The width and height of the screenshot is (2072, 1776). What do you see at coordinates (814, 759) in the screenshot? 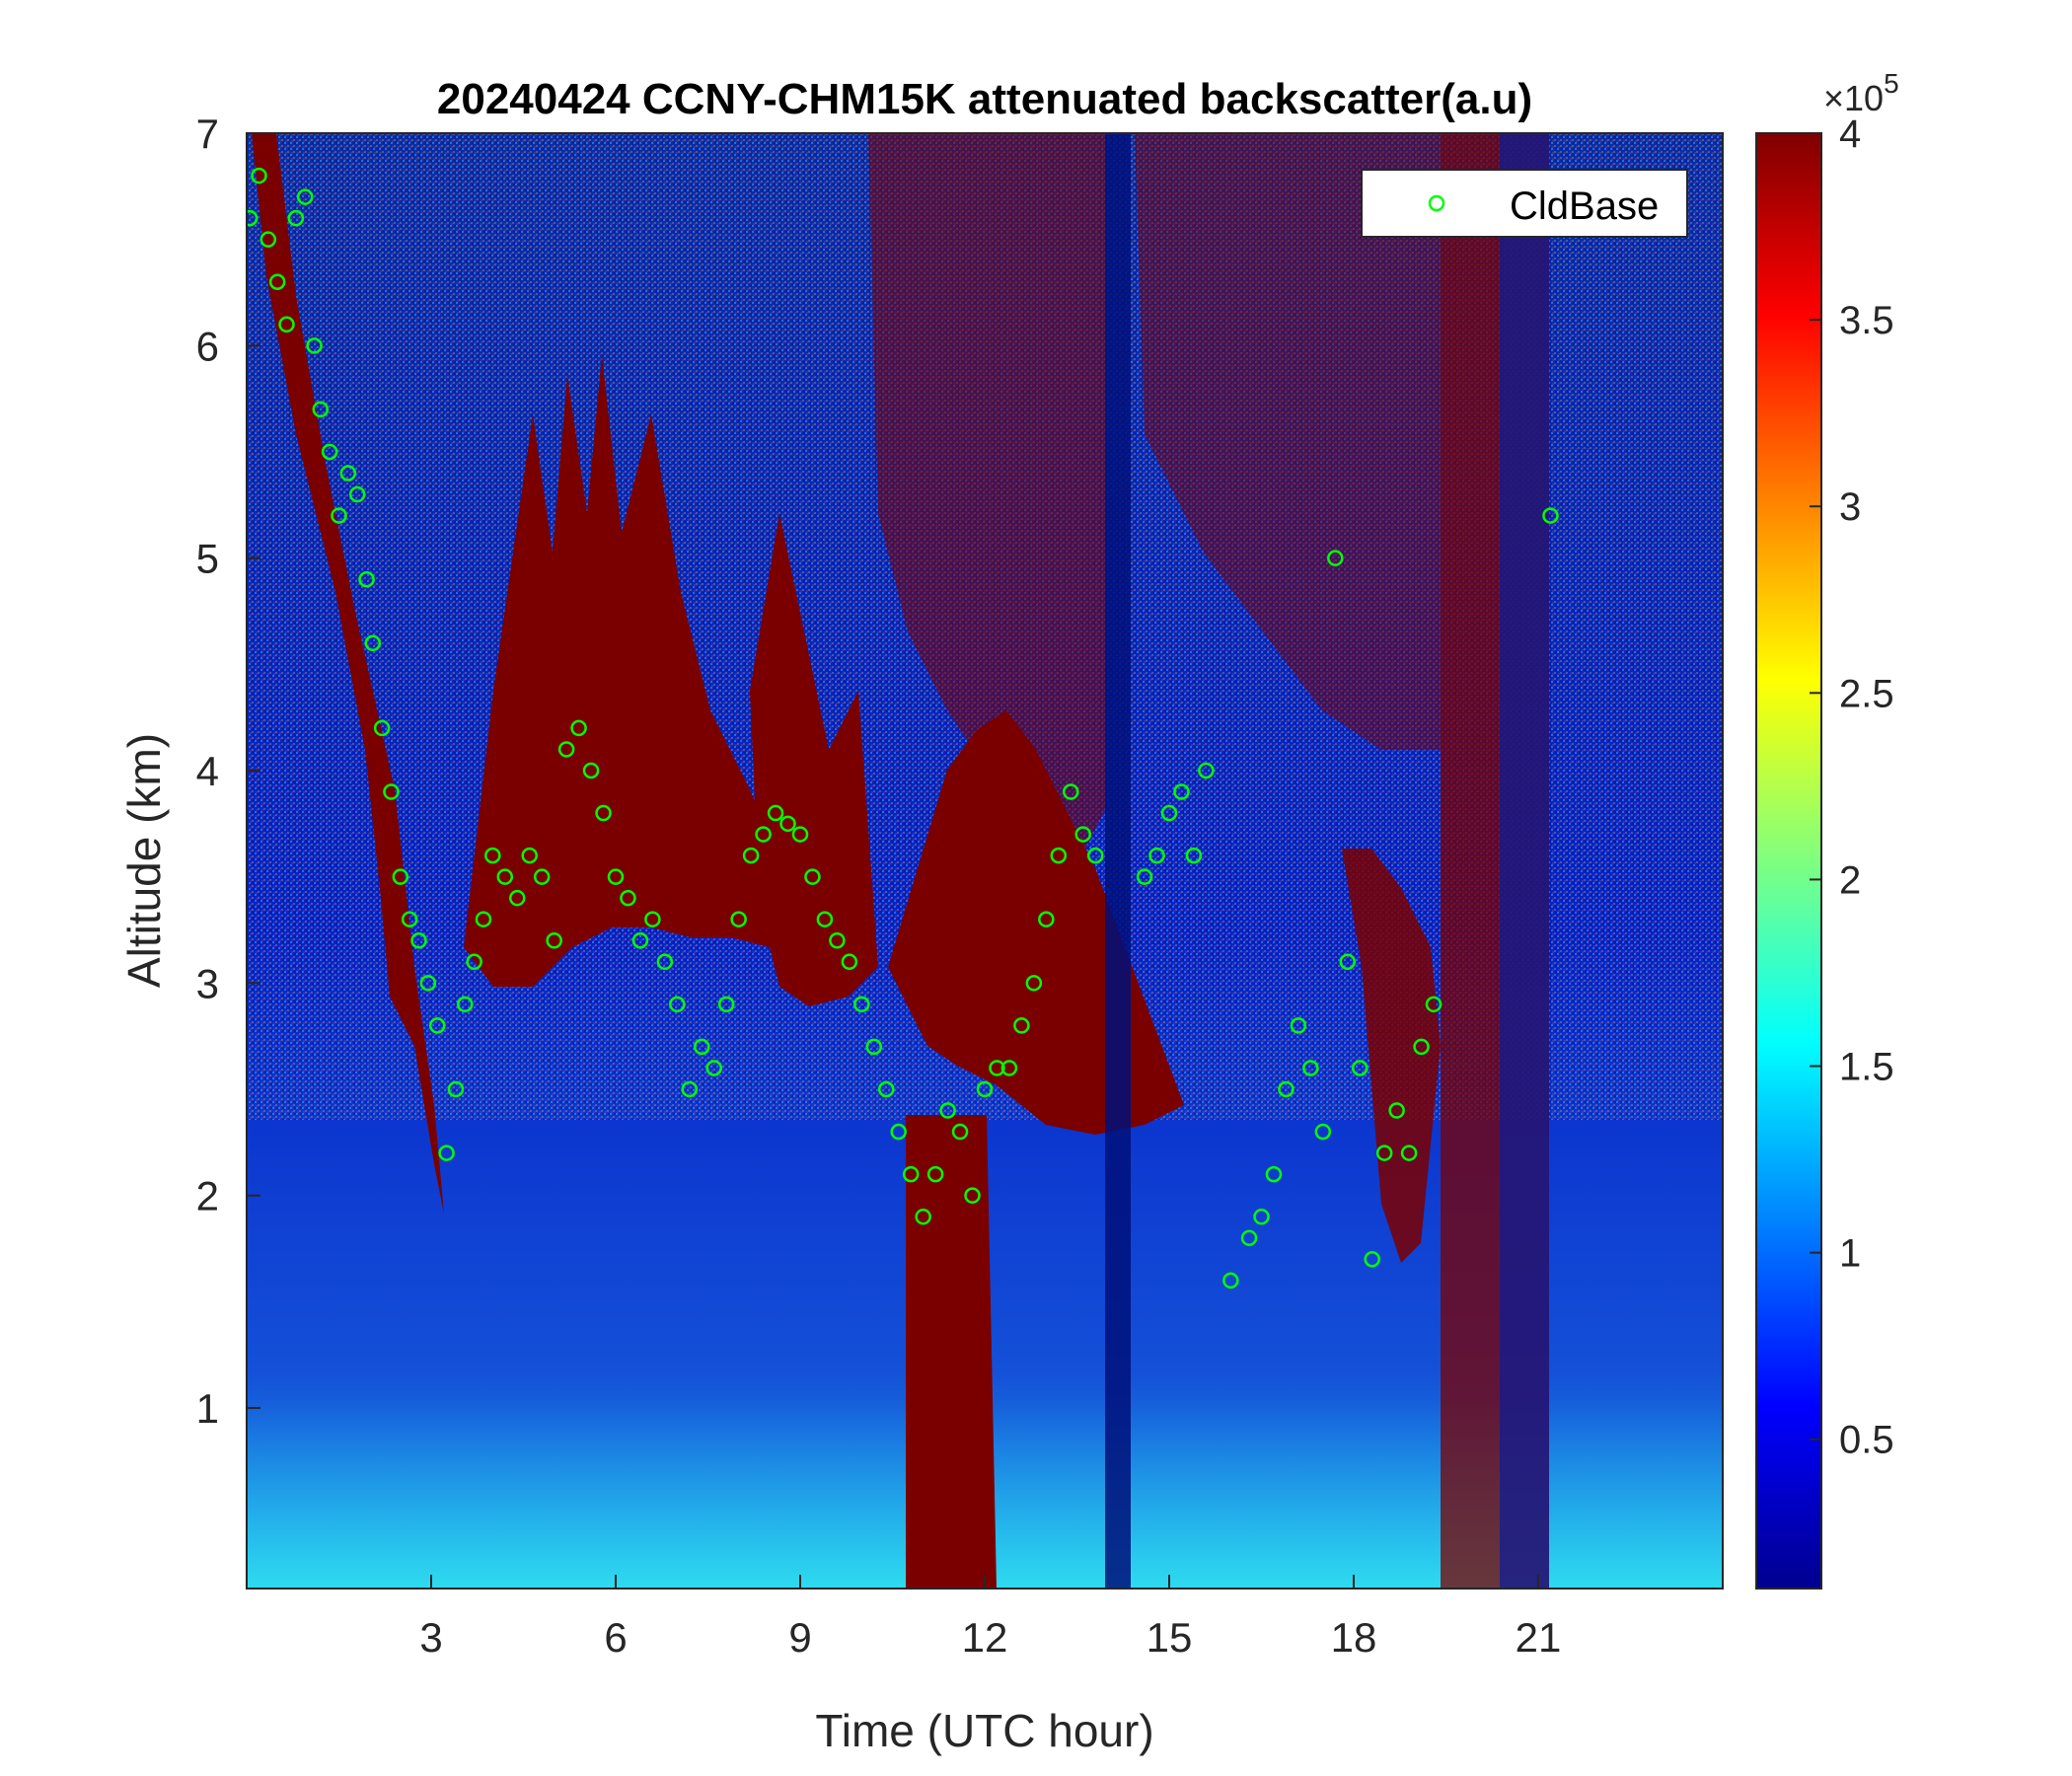
I see `cloud-region-late-morning` at bounding box center [814, 759].